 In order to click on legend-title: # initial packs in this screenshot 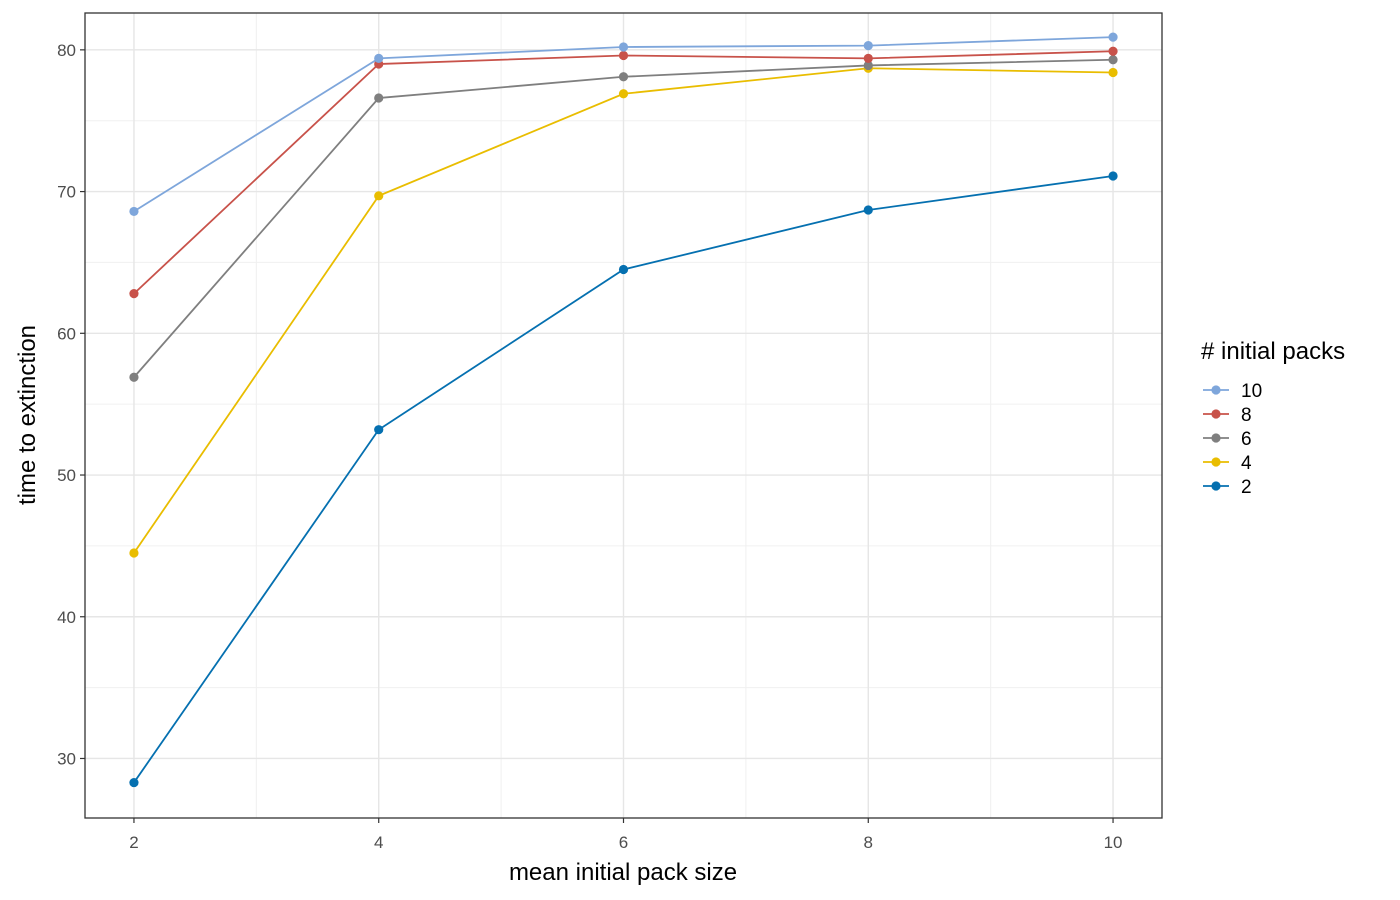, I will do `click(1273, 351)`.